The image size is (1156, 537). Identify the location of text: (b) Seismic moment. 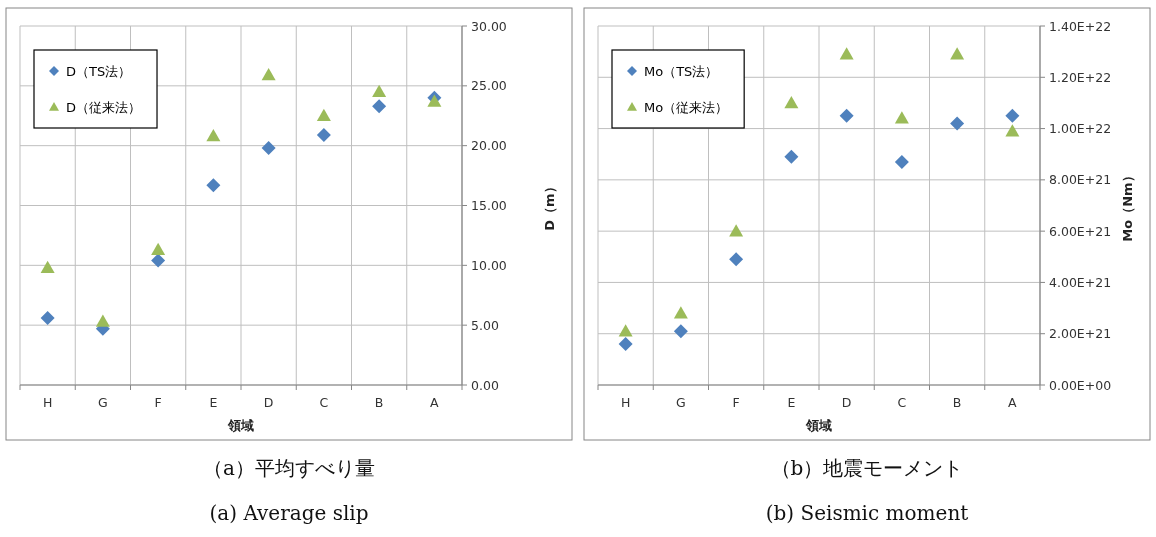
(867, 513).